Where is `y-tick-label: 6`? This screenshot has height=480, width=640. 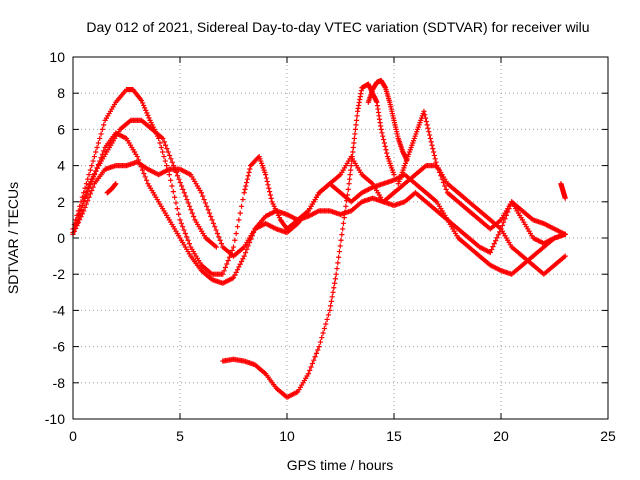 y-tick-label: 6 is located at coordinates (61, 129).